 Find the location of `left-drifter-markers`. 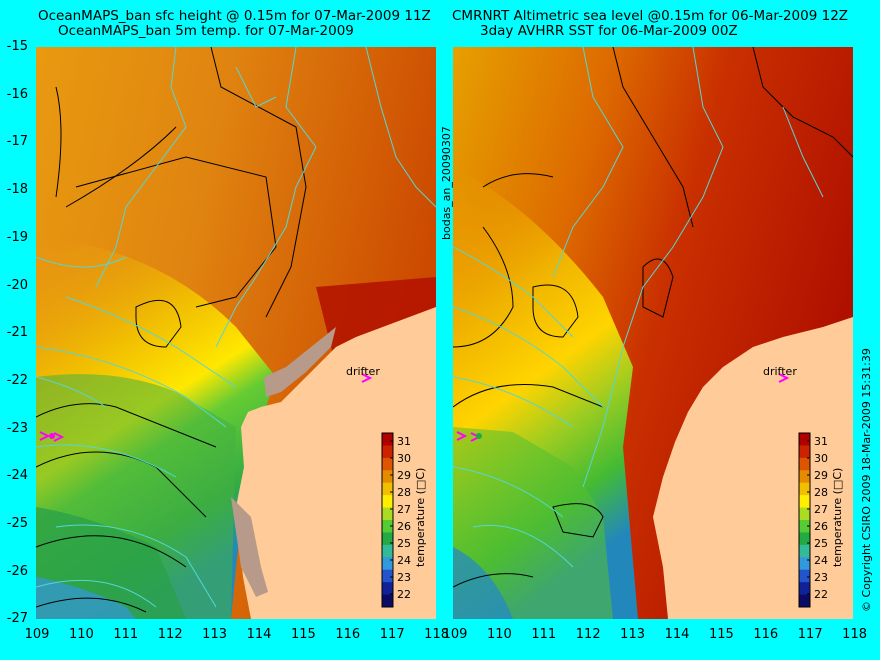

left-drifter-markers is located at coordinates (206, 407).